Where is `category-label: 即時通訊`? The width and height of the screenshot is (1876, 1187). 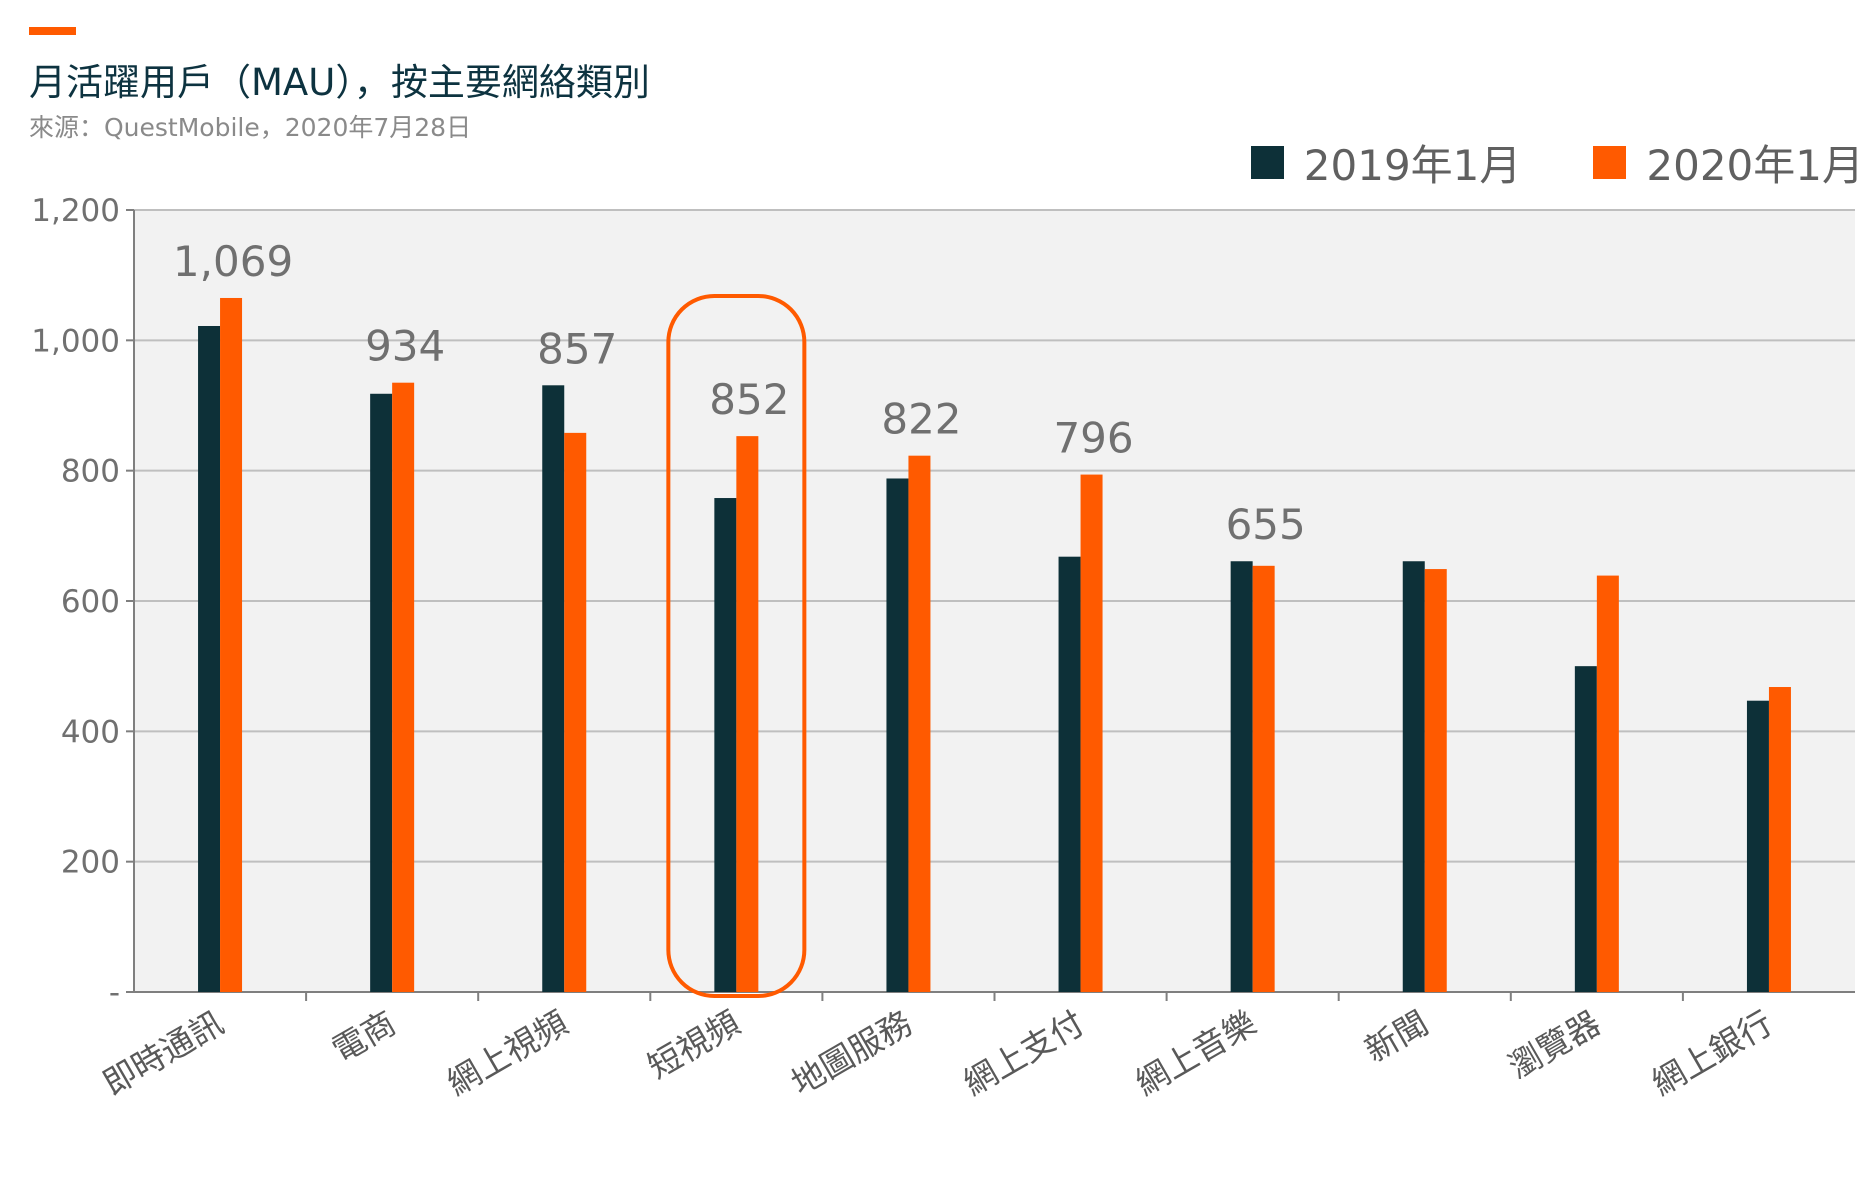 category-label: 即時通訊 is located at coordinates (163, 1053).